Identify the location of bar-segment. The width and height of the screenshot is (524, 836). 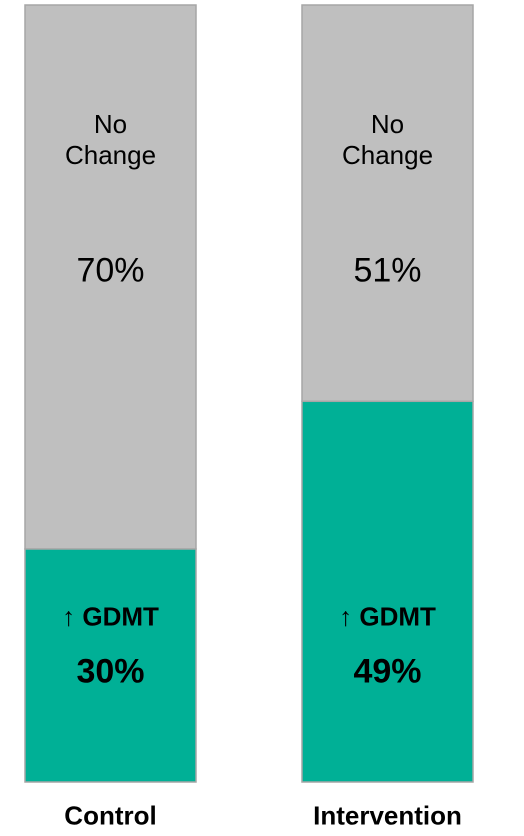
(110, 665).